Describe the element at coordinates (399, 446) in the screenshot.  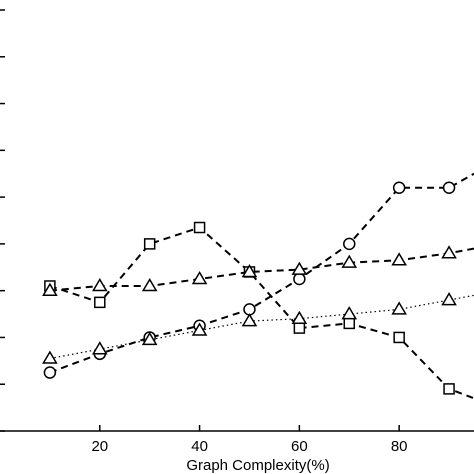
I see `x-tick-label: 80` at that location.